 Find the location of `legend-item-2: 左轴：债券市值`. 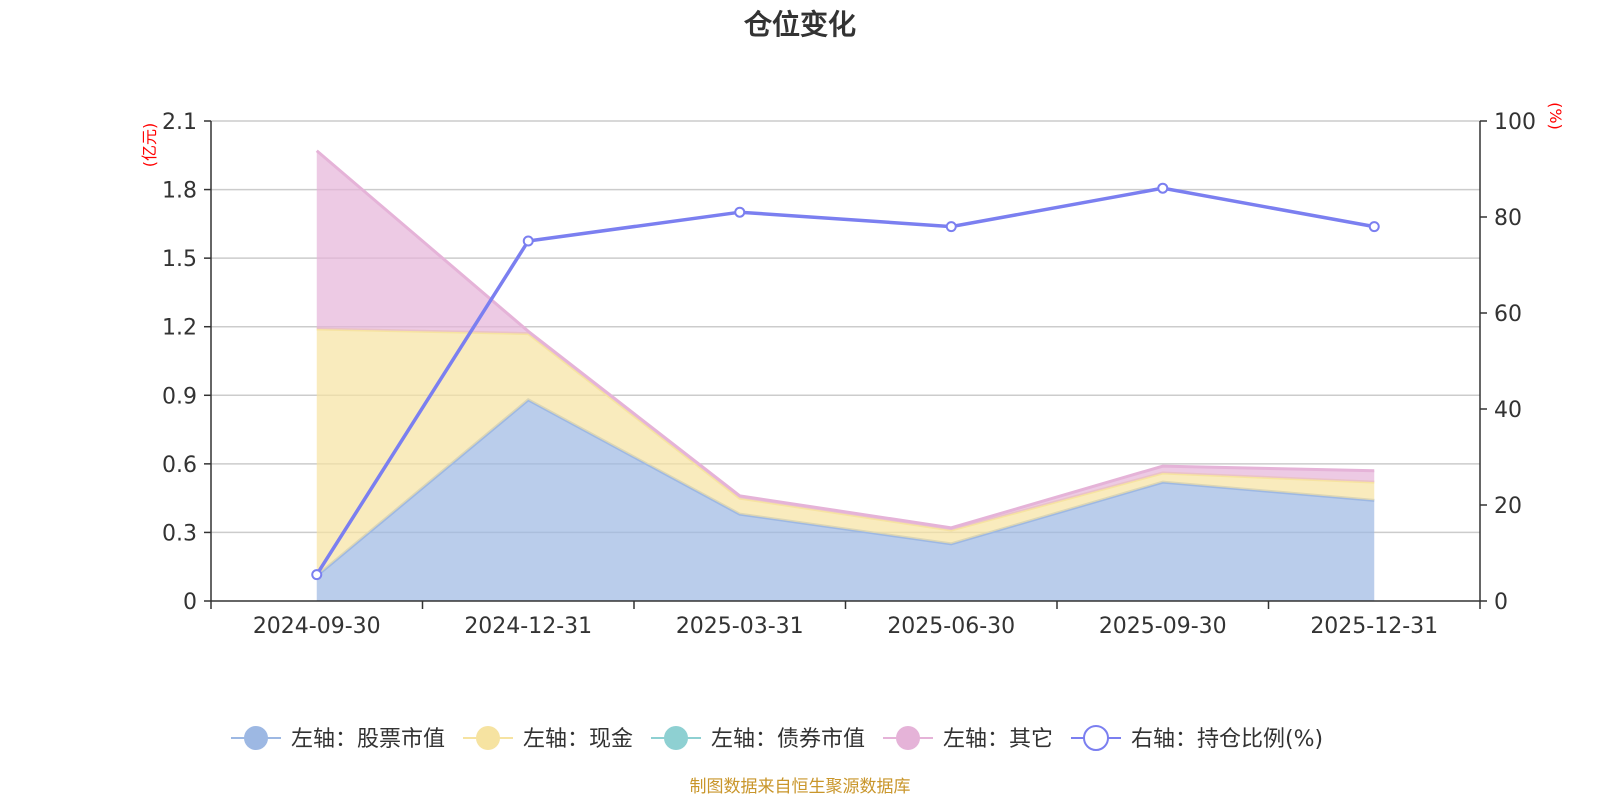

legend-item-2: 左轴：债券市值 is located at coordinates (758, 739).